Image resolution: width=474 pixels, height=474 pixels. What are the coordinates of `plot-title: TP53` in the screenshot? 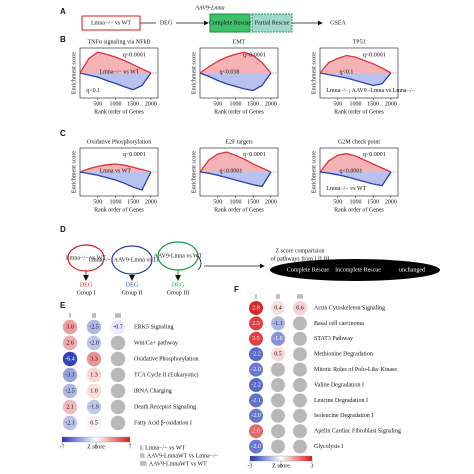 It's located at (358, 42).